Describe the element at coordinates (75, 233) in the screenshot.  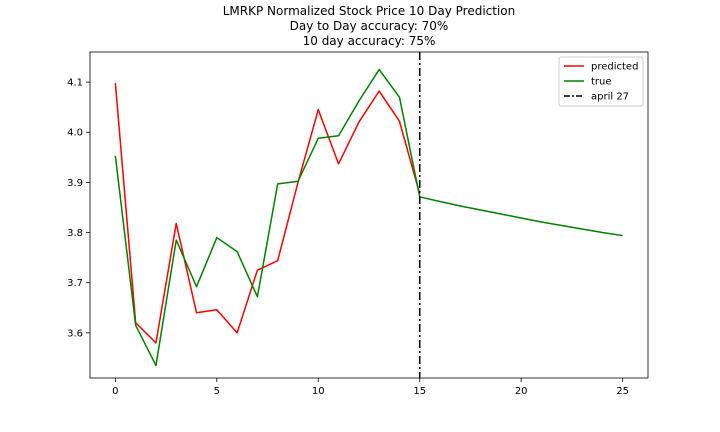
I see `y-tick-label: 3.8` at that location.